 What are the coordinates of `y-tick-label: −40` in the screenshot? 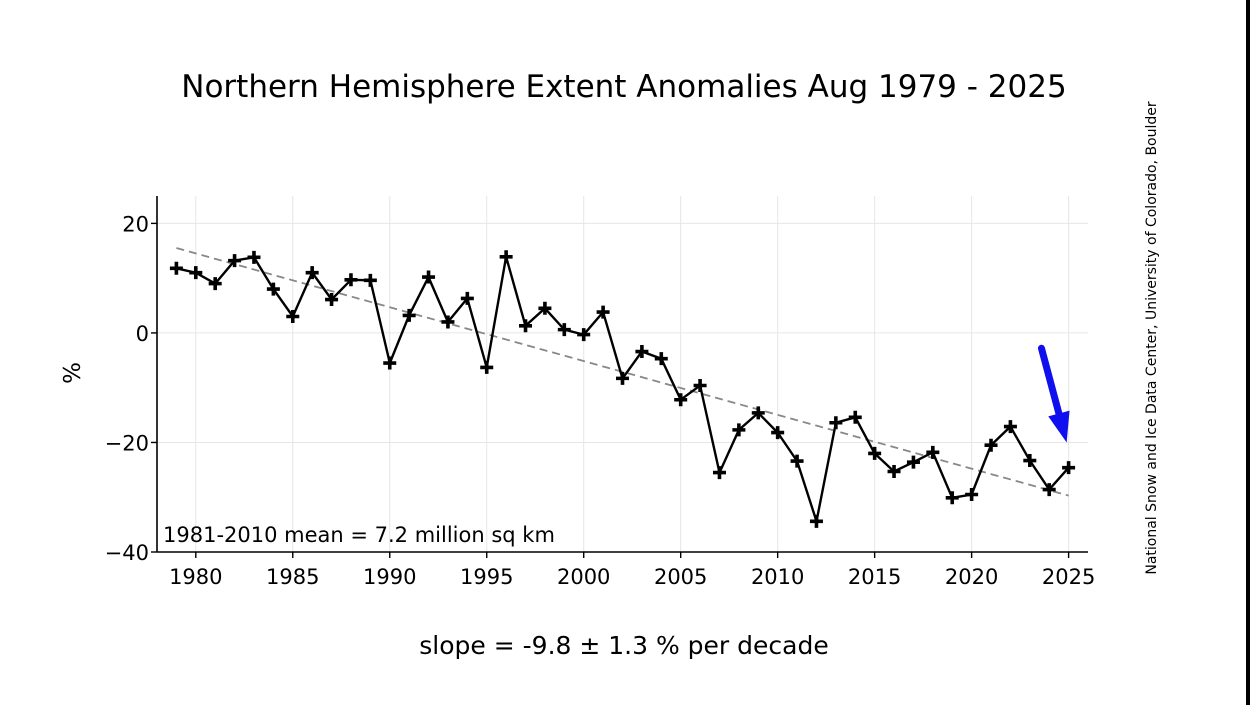 It's located at (127, 553).